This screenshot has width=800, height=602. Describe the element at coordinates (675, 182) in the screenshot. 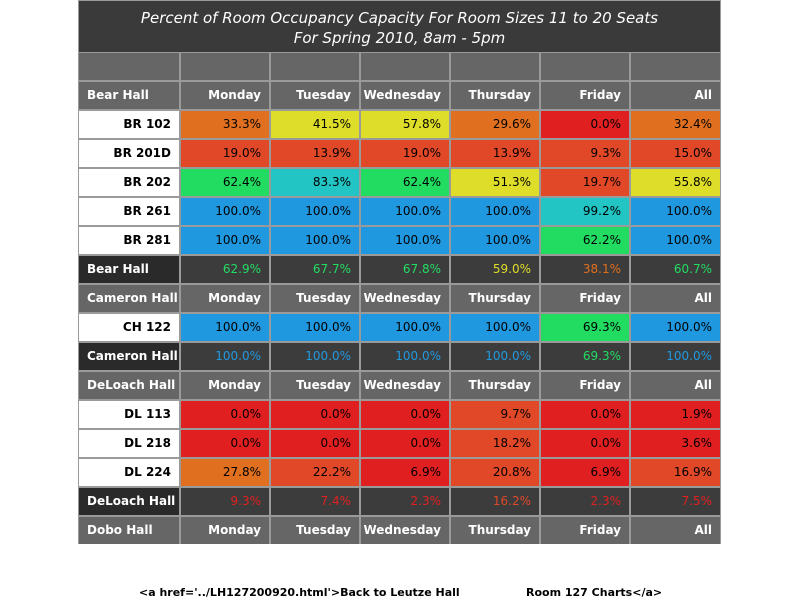

I see `occupancy-cell: 55.8%` at that location.